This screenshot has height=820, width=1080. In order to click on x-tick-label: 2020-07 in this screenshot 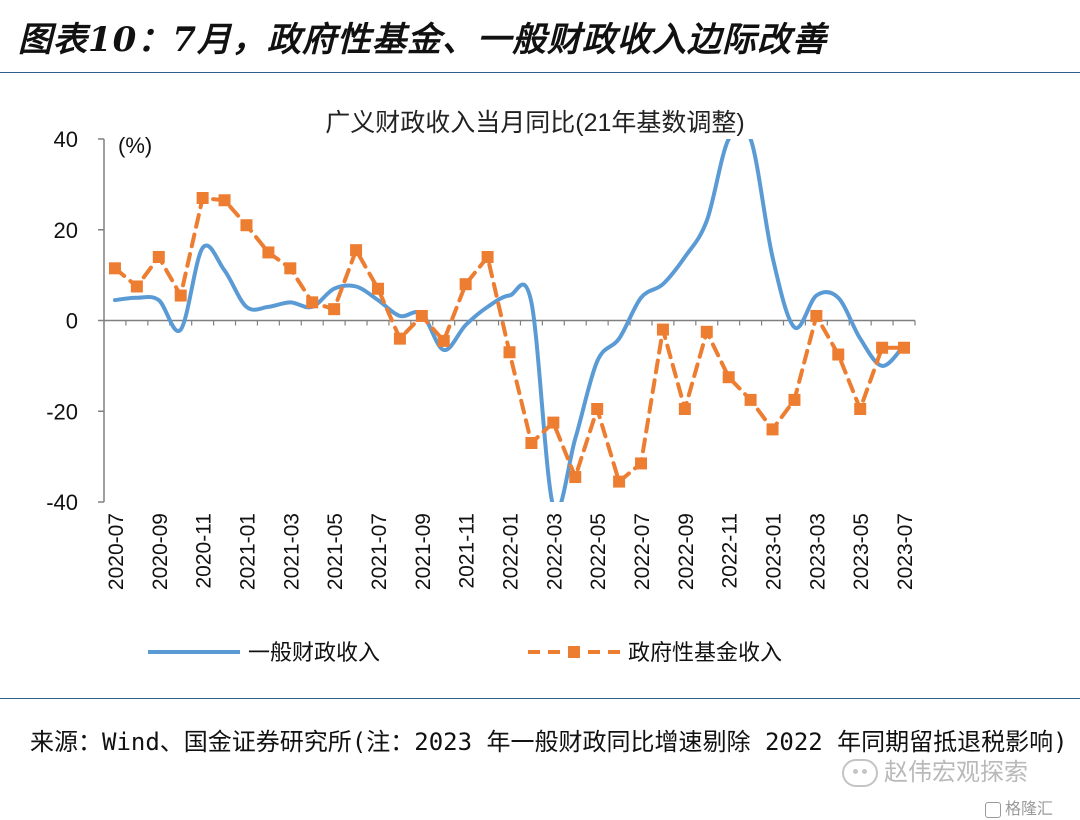, I will do `click(116, 551)`.